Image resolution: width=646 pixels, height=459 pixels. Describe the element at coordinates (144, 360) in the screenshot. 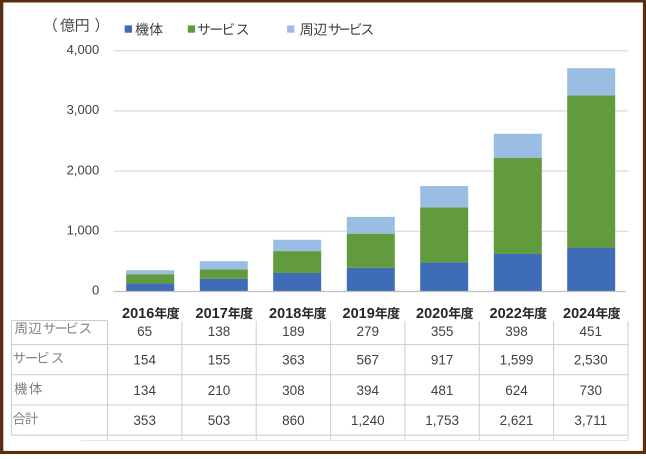

I see `svg-text: 154` at that location.